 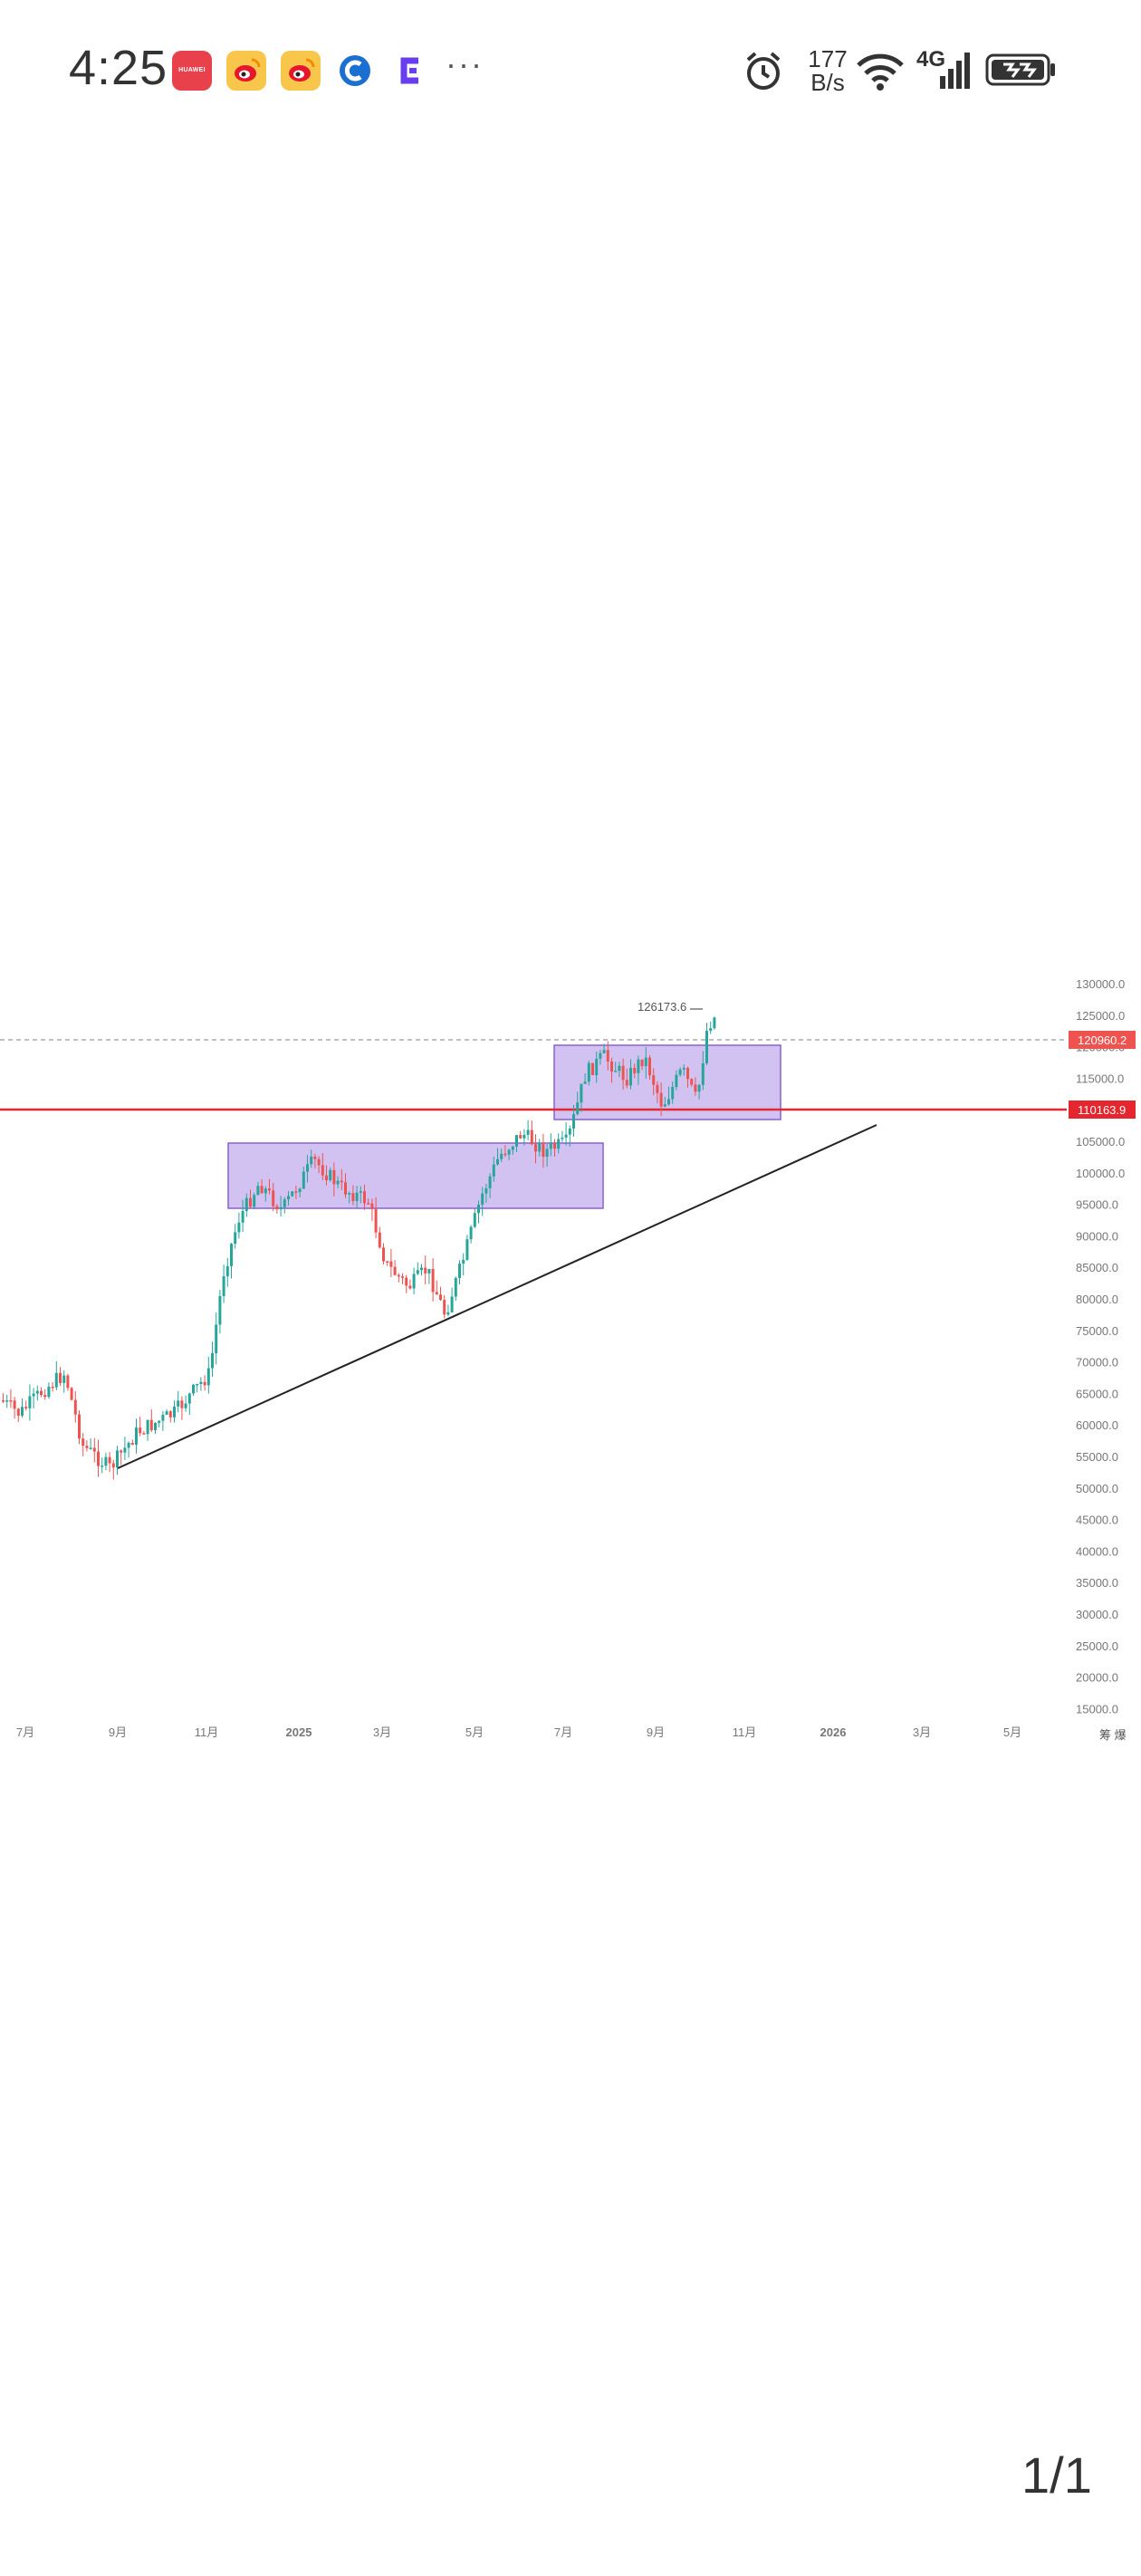 What do you see at coordinates (880, 72) in the screenshot?
I see `wifi-icon` at bounding box center [880, 72].